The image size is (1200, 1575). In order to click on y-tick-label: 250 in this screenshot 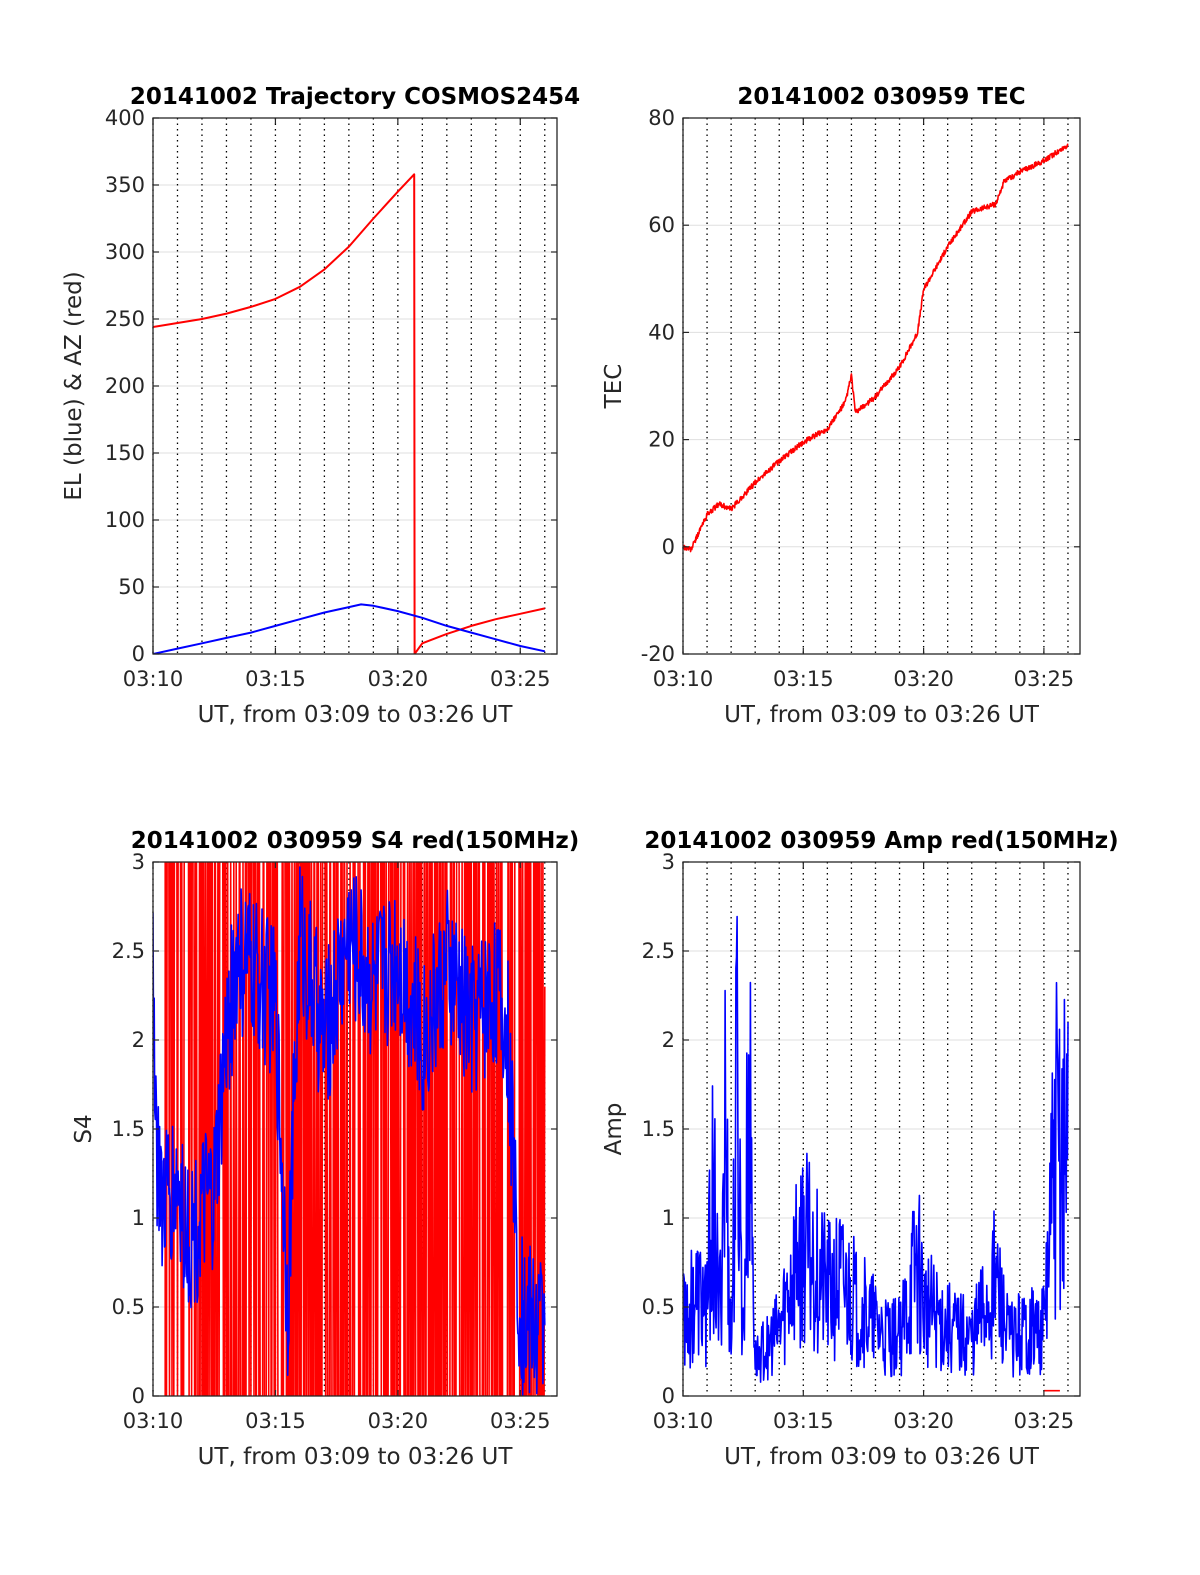, I will do `click(125, 319)`.